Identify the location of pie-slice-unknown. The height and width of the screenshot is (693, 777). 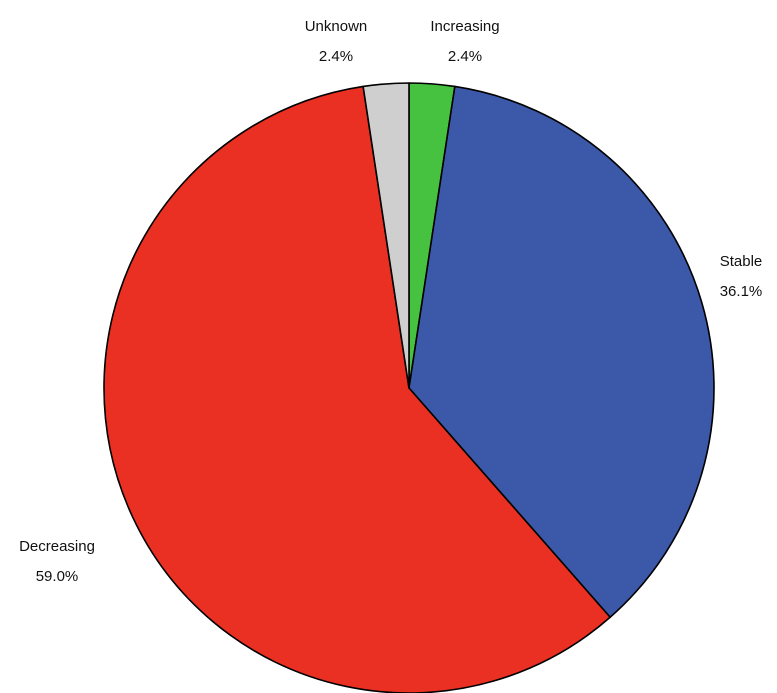
(386, 235).